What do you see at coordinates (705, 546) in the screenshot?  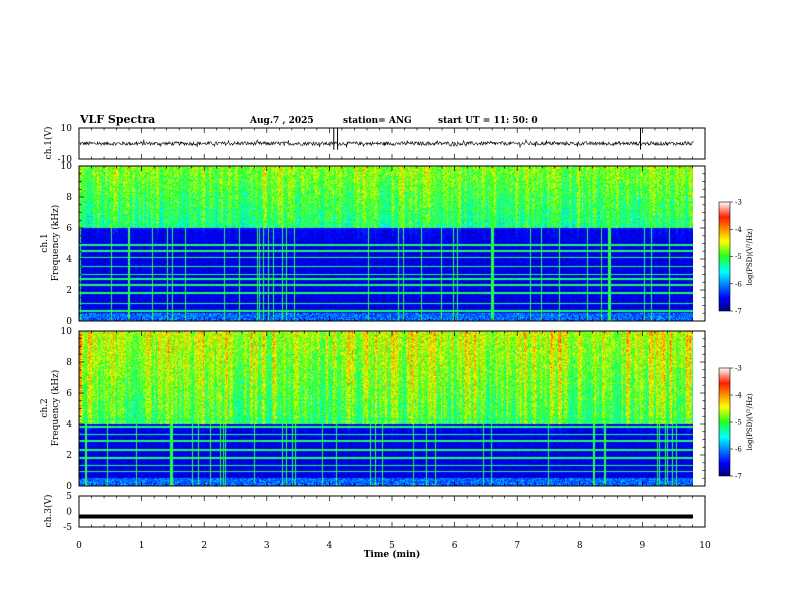 I see `x-tick-label: 10` at bounding box center [705, 546].